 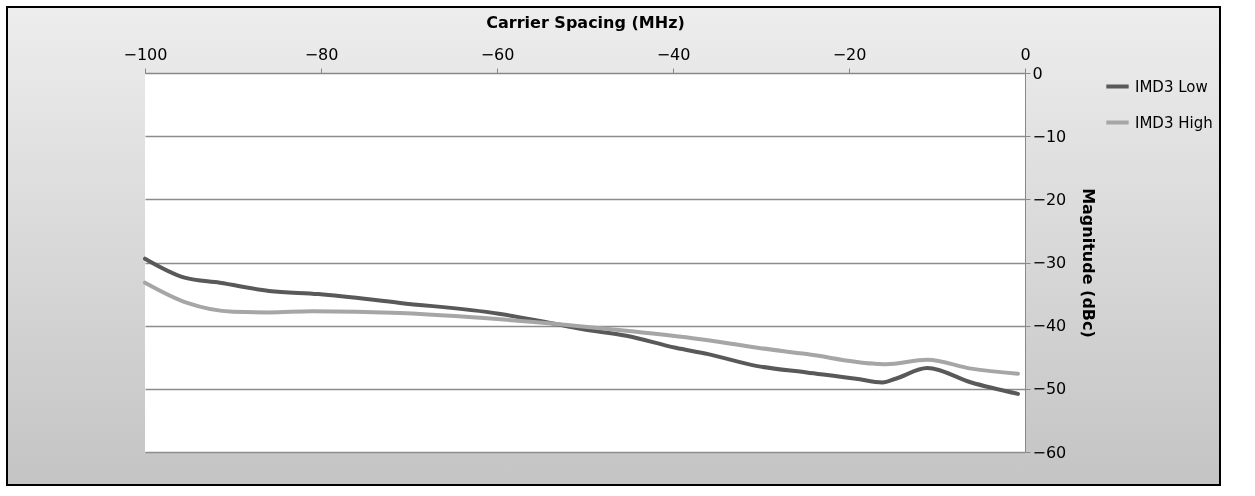 What do you see at coordinates (497, 54) in the screenshot?
I see `x-tick-label: −60` at bounding box center [497, 54].